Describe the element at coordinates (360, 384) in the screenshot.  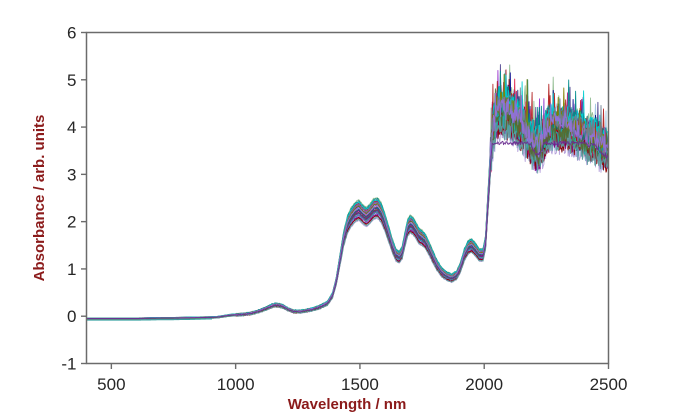
I see `x-tick-label: 1500` at that location.